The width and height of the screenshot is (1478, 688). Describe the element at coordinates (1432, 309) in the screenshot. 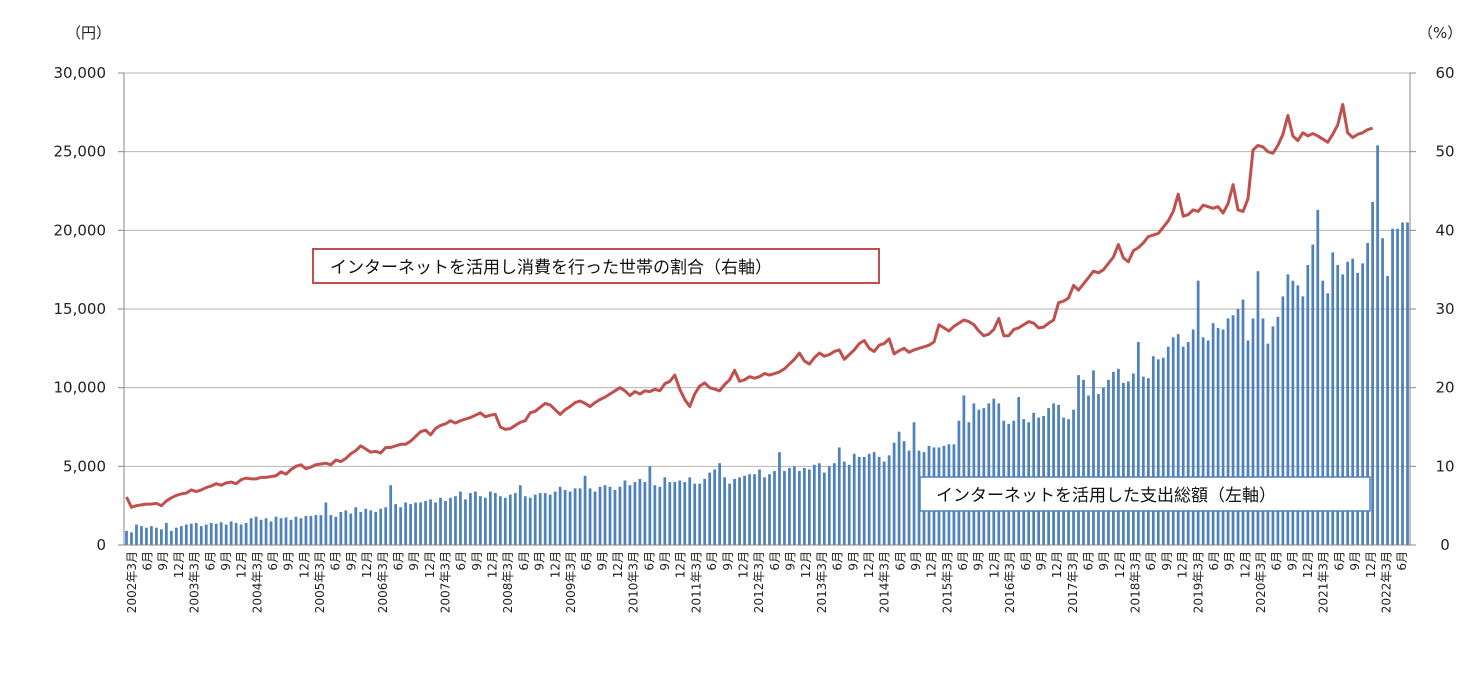

I see `y-axis-right: 0 10 20 30 40 50 60` at that location.